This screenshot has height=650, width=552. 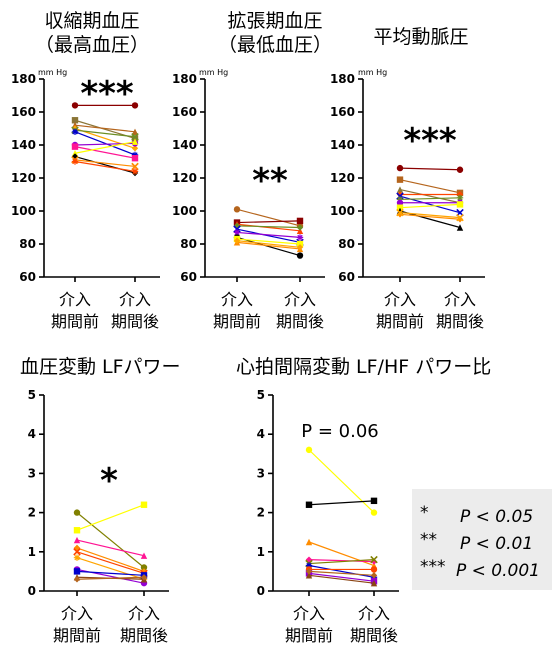 I want to click on significance-stars: *, so click(x=109, y=481).